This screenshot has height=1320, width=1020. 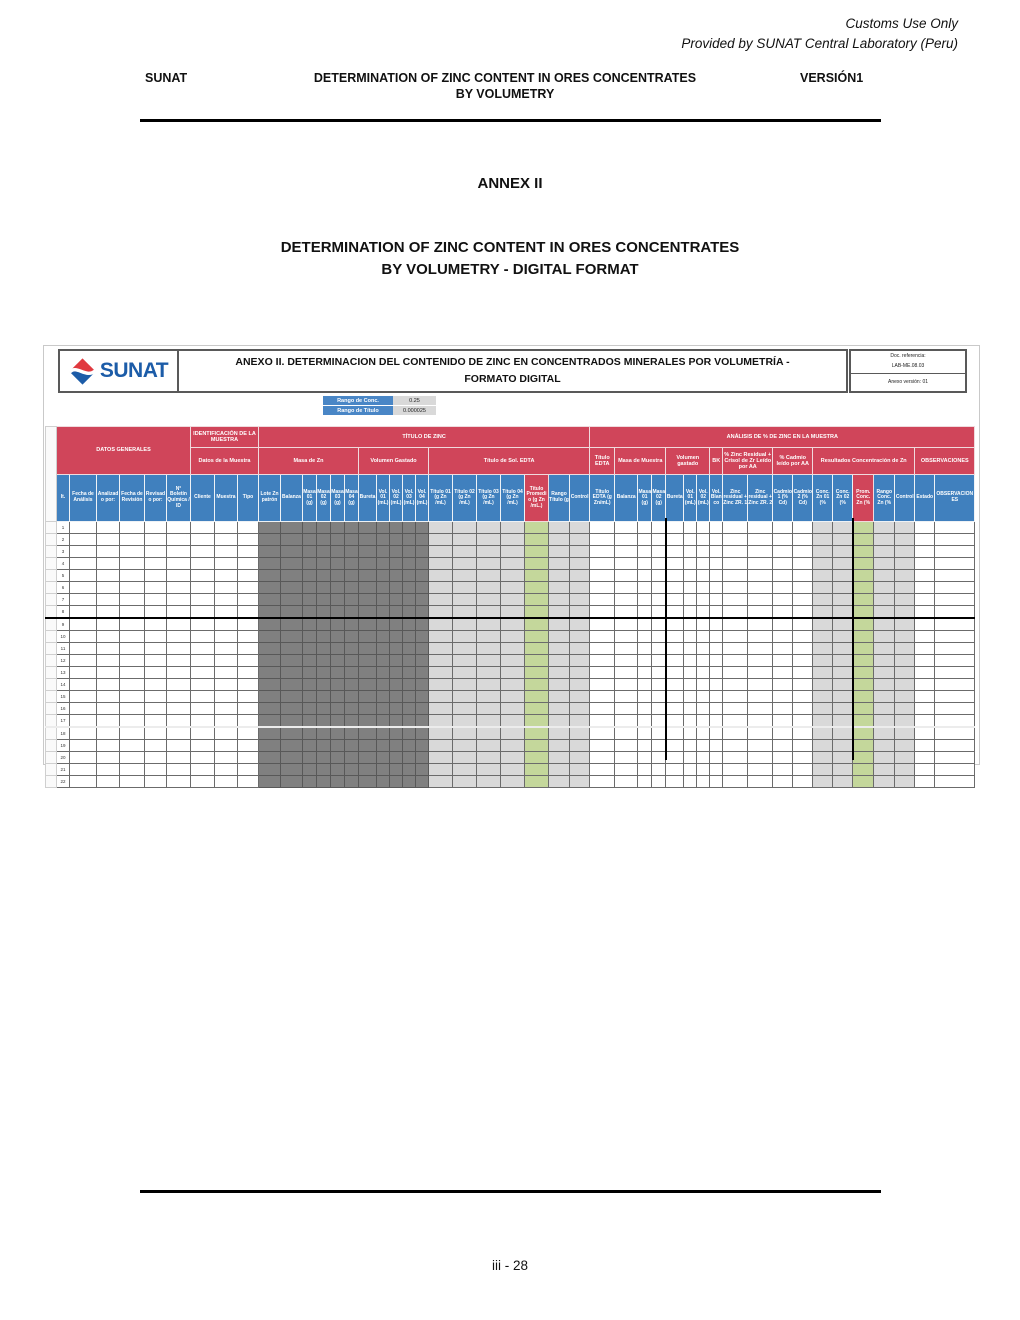 I want to click on column-header: It., so click(x=63, y=498).